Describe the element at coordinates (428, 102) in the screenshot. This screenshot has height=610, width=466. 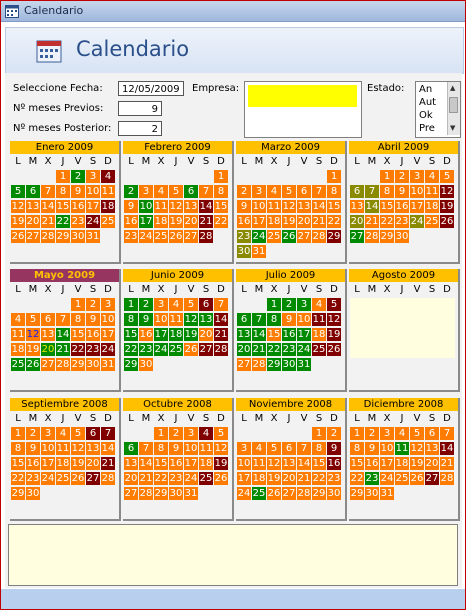
I see `estado-item: Aut` at that location.